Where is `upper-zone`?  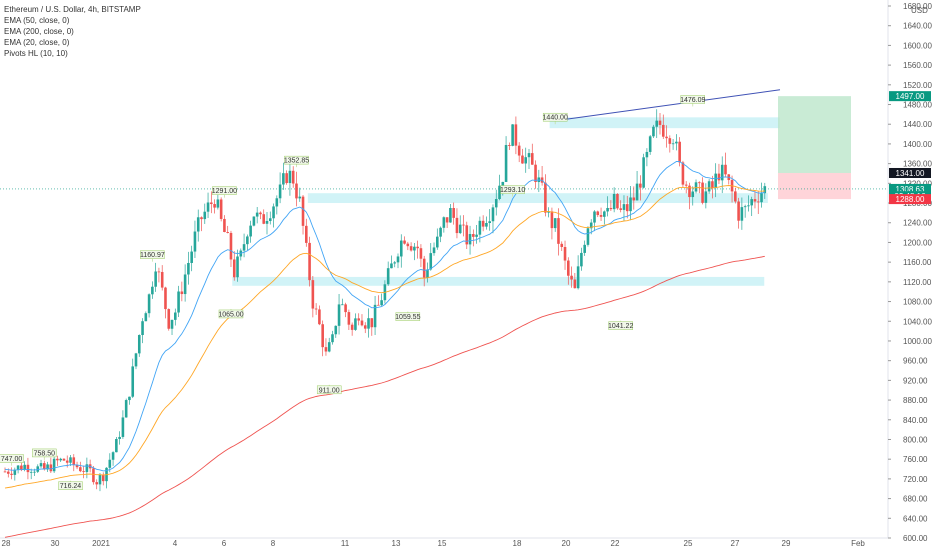 upper-zone is located at coordinates (664, 123).